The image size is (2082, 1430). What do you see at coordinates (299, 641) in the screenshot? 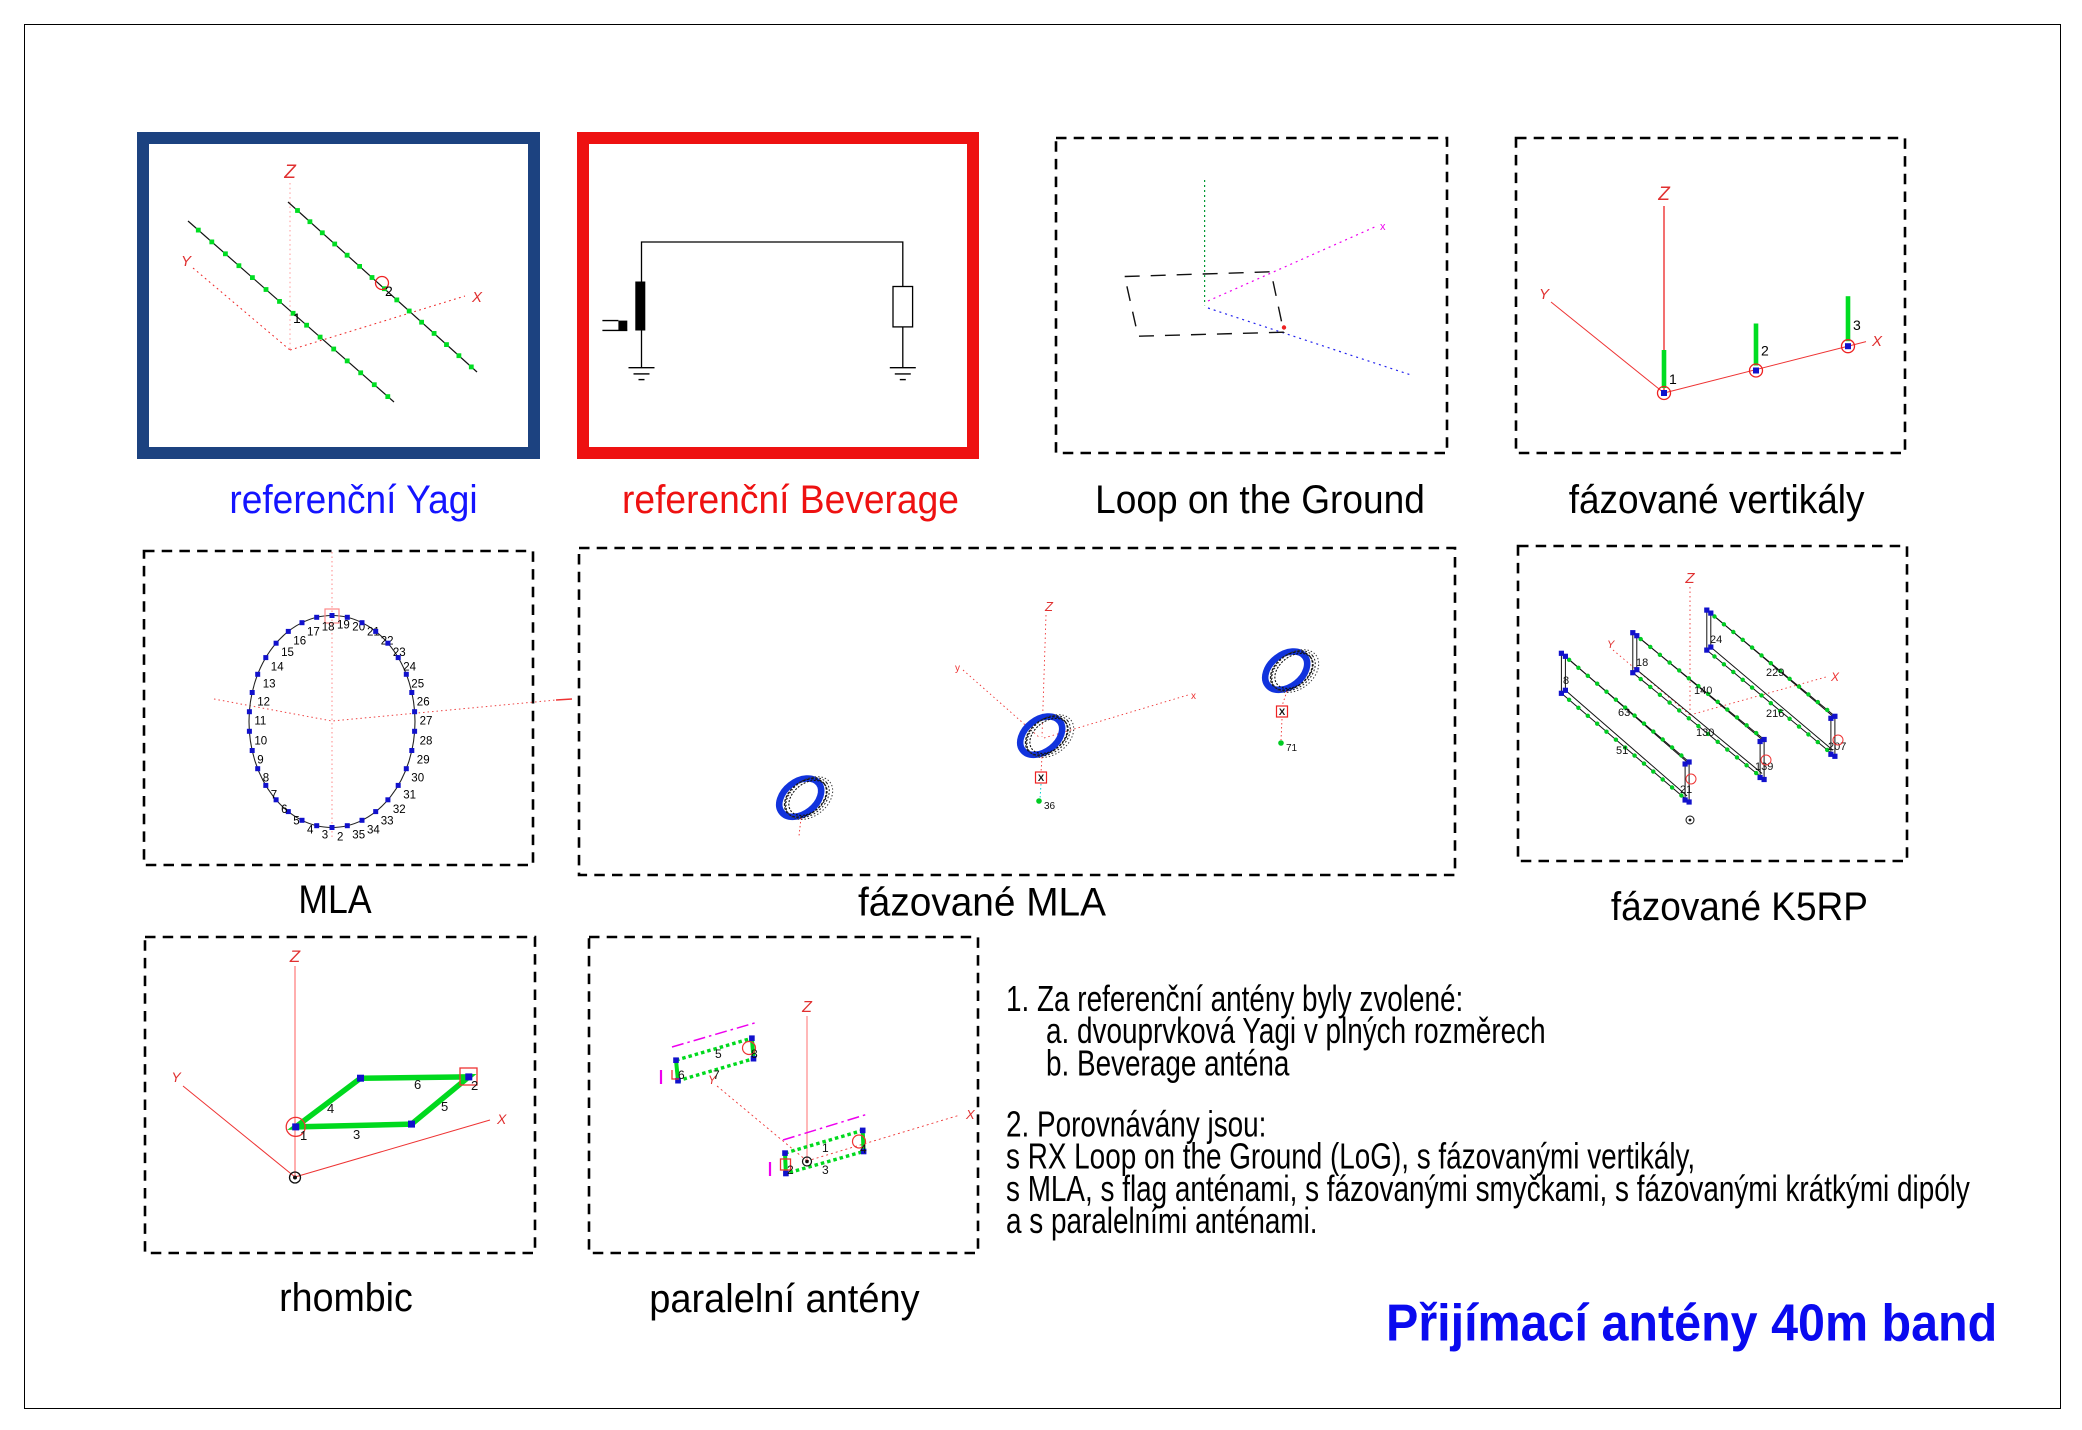
I see `svg-text: 16` at bounding box center [299, 641].